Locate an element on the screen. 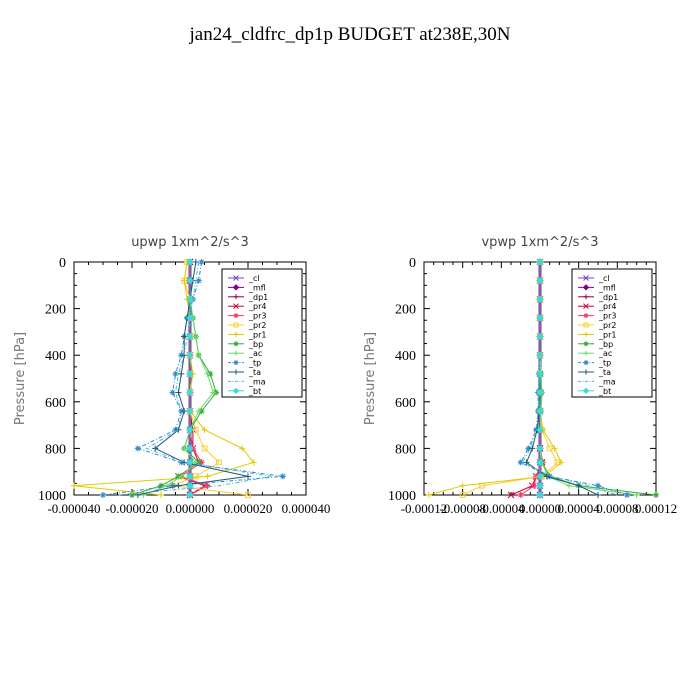 This screenshot has width=700, height=700. panel-title: vpwp 1xm^2/s^3 is located at coordinates (539, 242).